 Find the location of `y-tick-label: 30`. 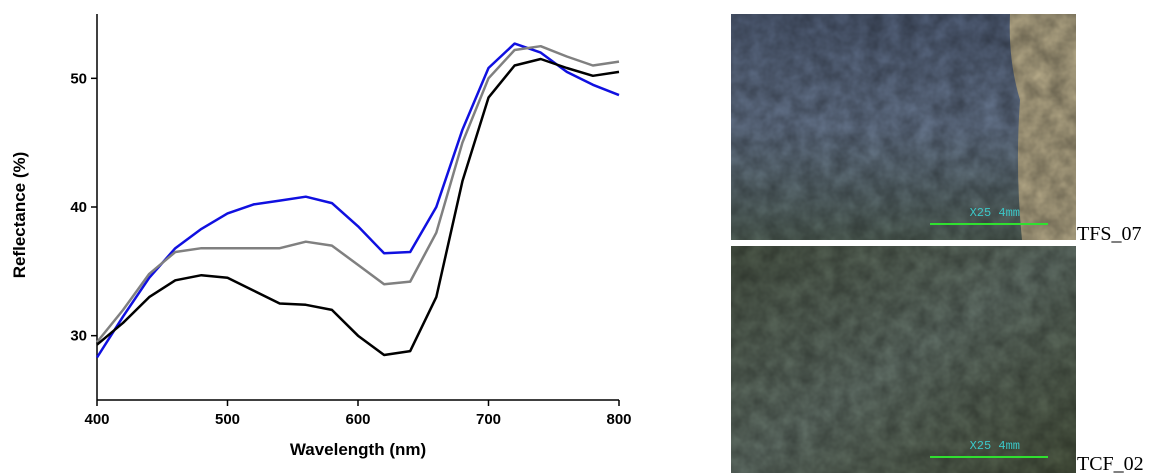

y-tick-label: 30 is located at coordinates (78, 336).